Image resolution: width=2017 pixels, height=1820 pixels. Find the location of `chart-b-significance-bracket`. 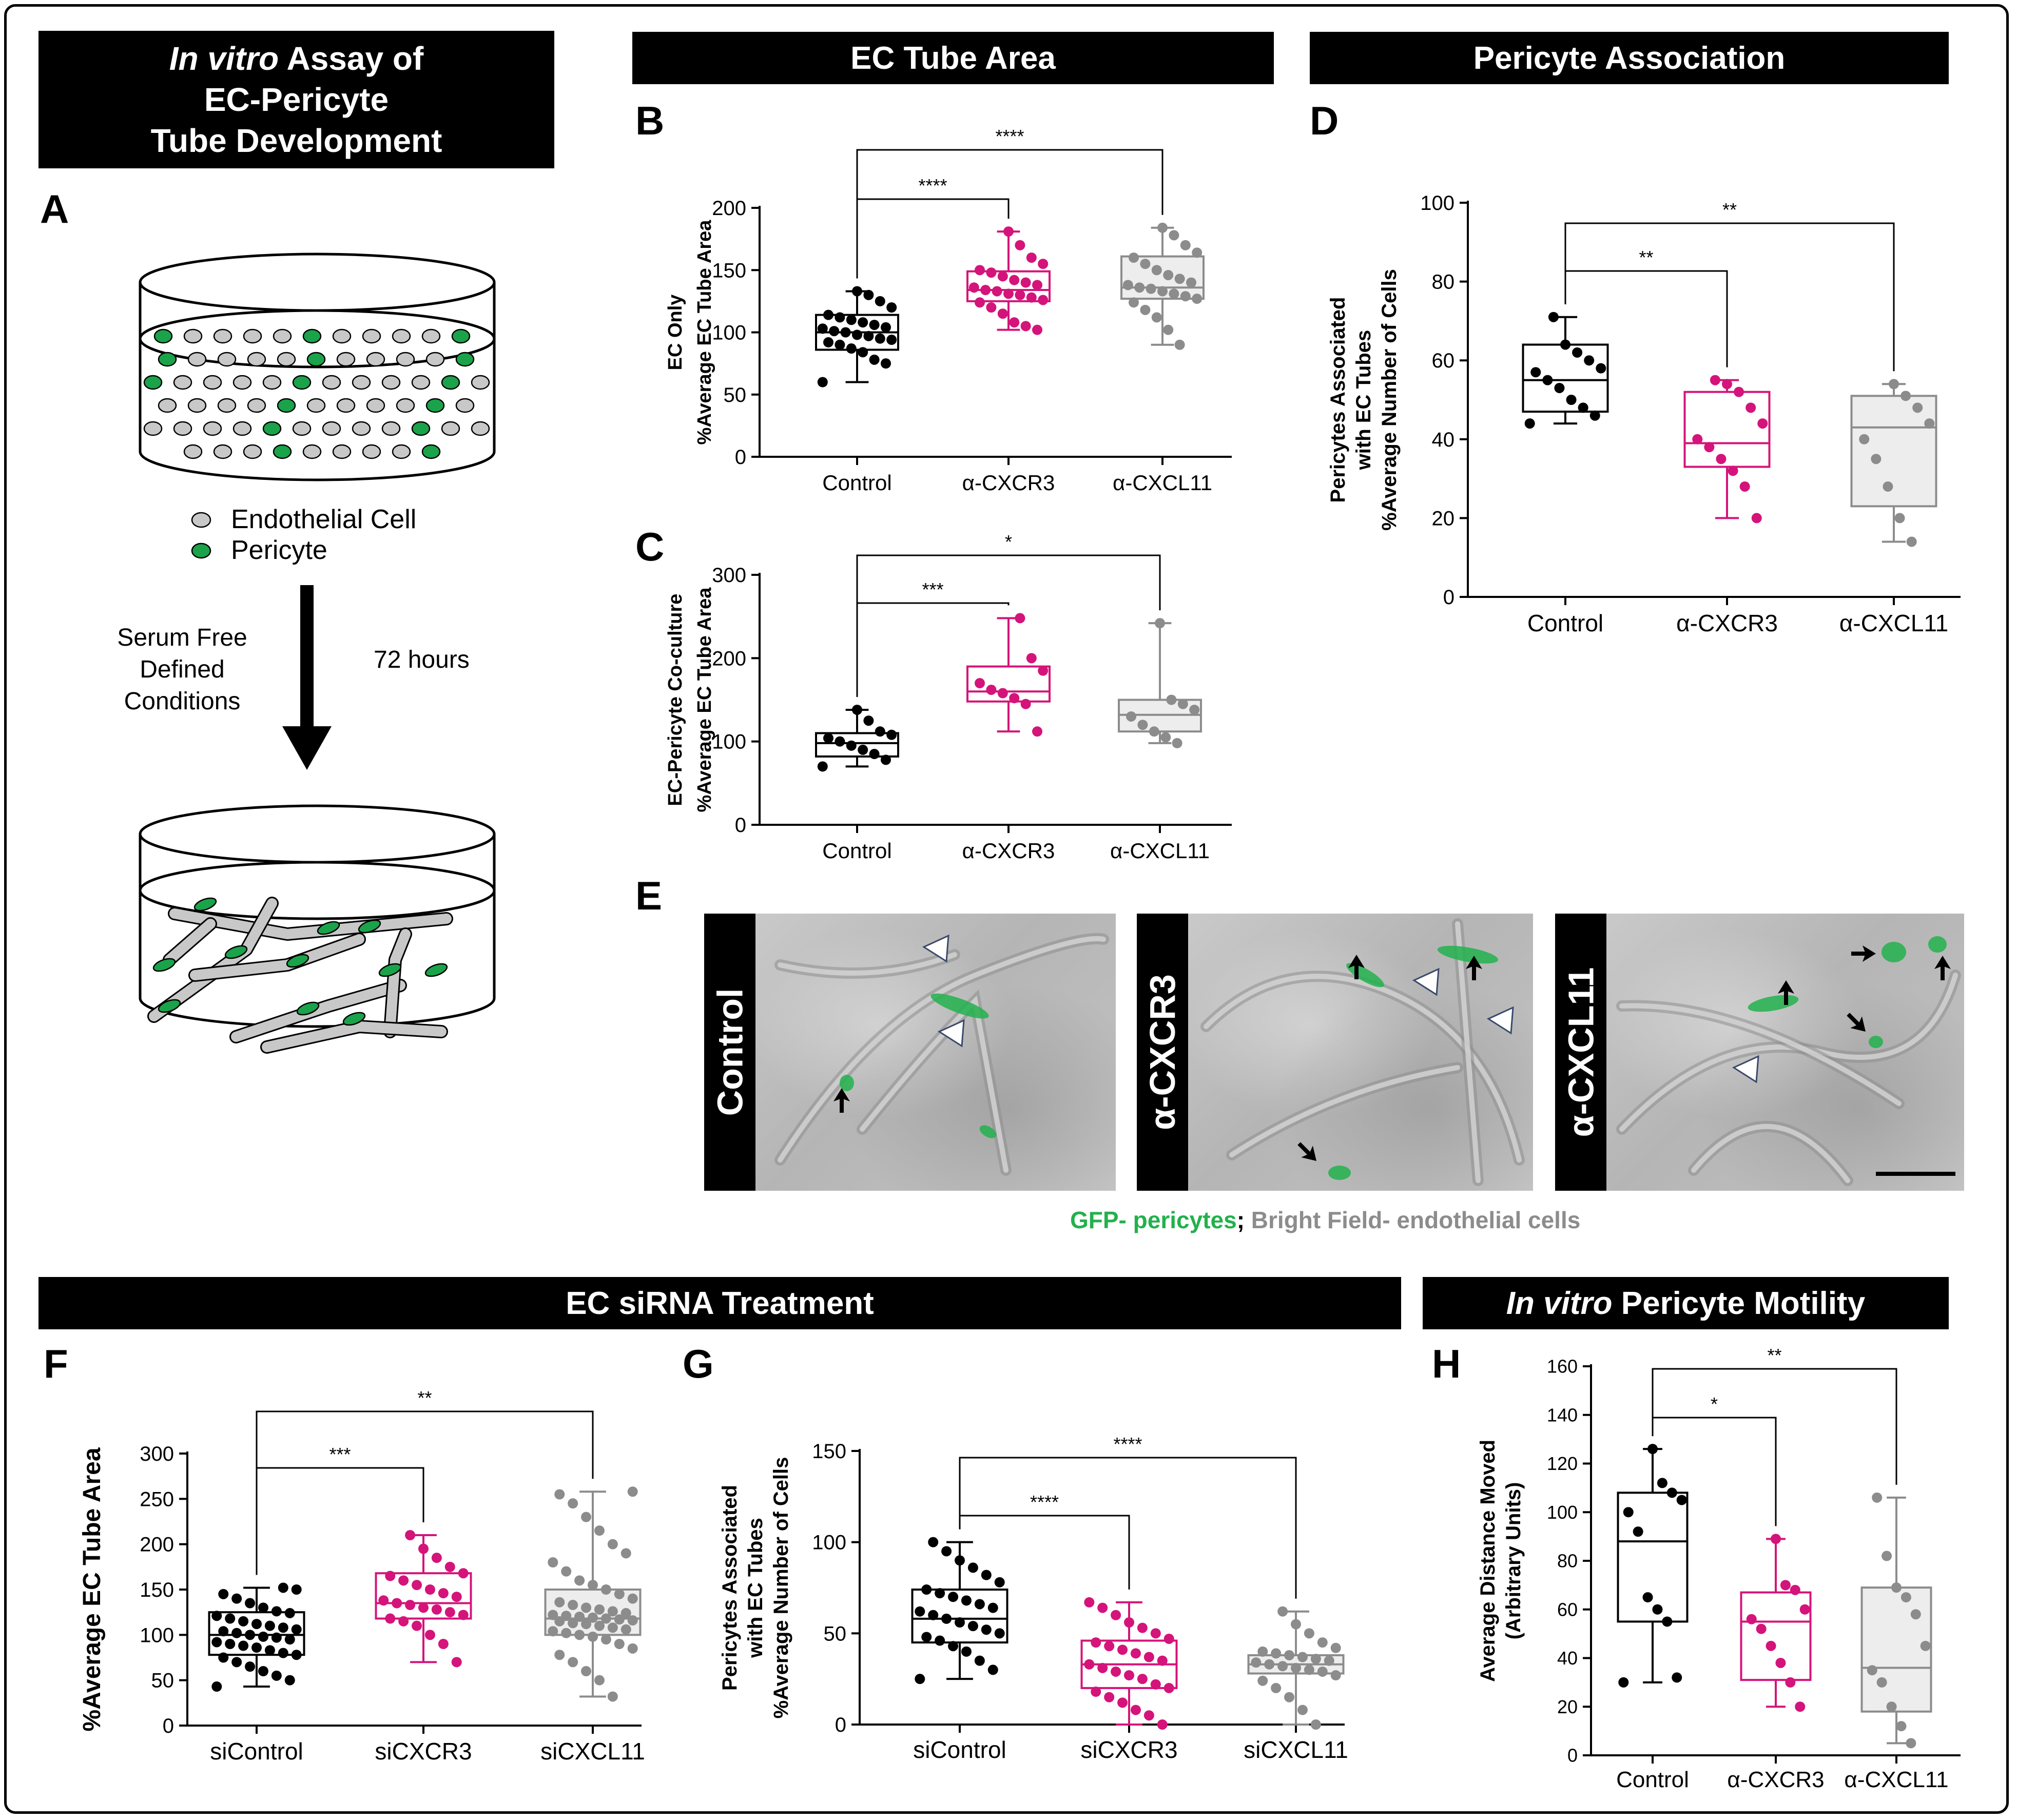

chart-b-significance-bracket is located at coordinates (1009, 214).